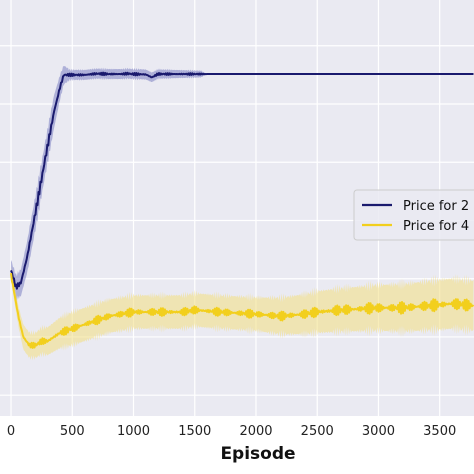 Image resolution: width=474 pixels, height=474 pixels. I want to click on x-tick-label-5: 2500, so click(317, 431).